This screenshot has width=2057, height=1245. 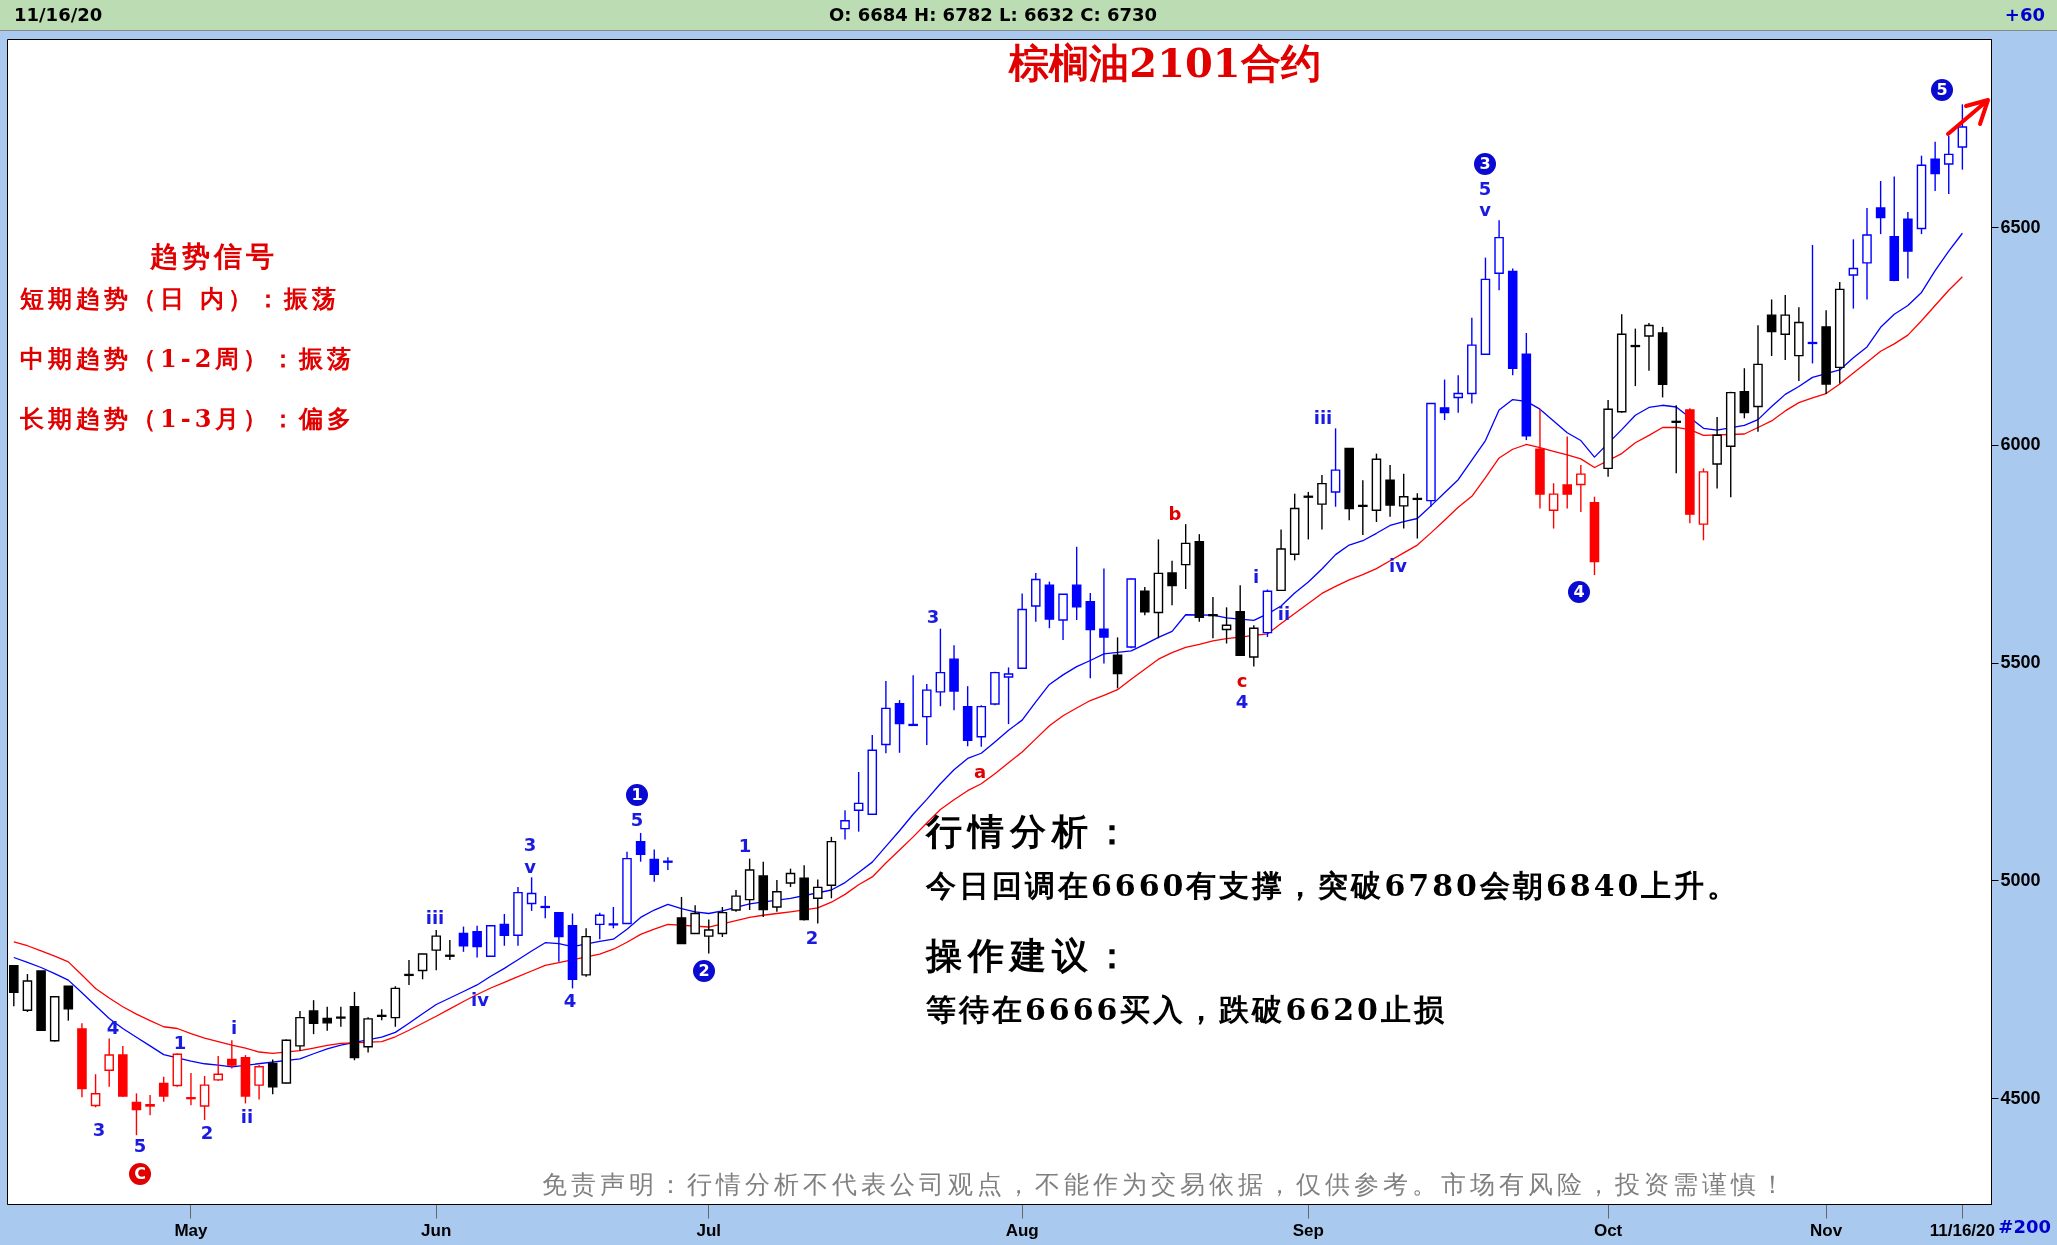 I want to click on x-tick-label: Jun, so click(x=436, y=1230).